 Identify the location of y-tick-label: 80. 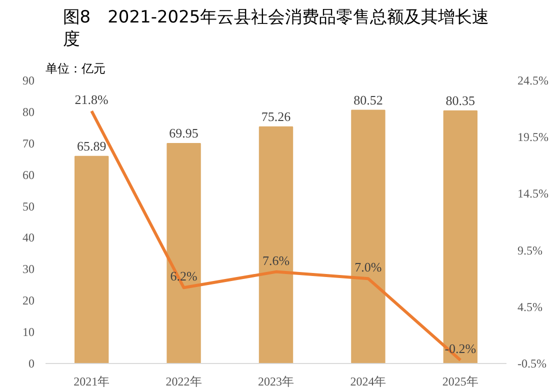
(28, 111).